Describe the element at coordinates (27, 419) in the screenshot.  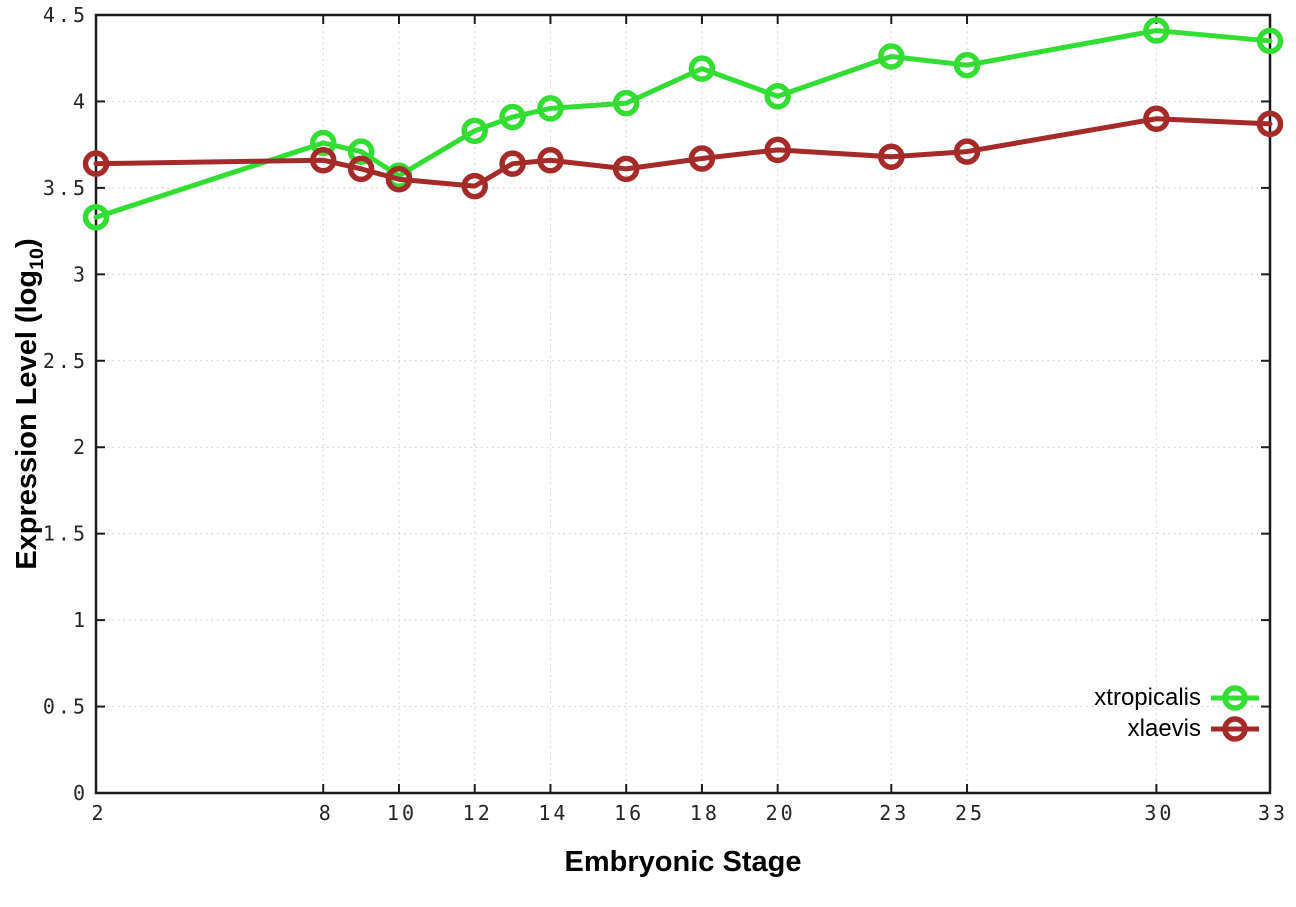
I see `y-axis-title-prefix: Expression Level (log` at that location.